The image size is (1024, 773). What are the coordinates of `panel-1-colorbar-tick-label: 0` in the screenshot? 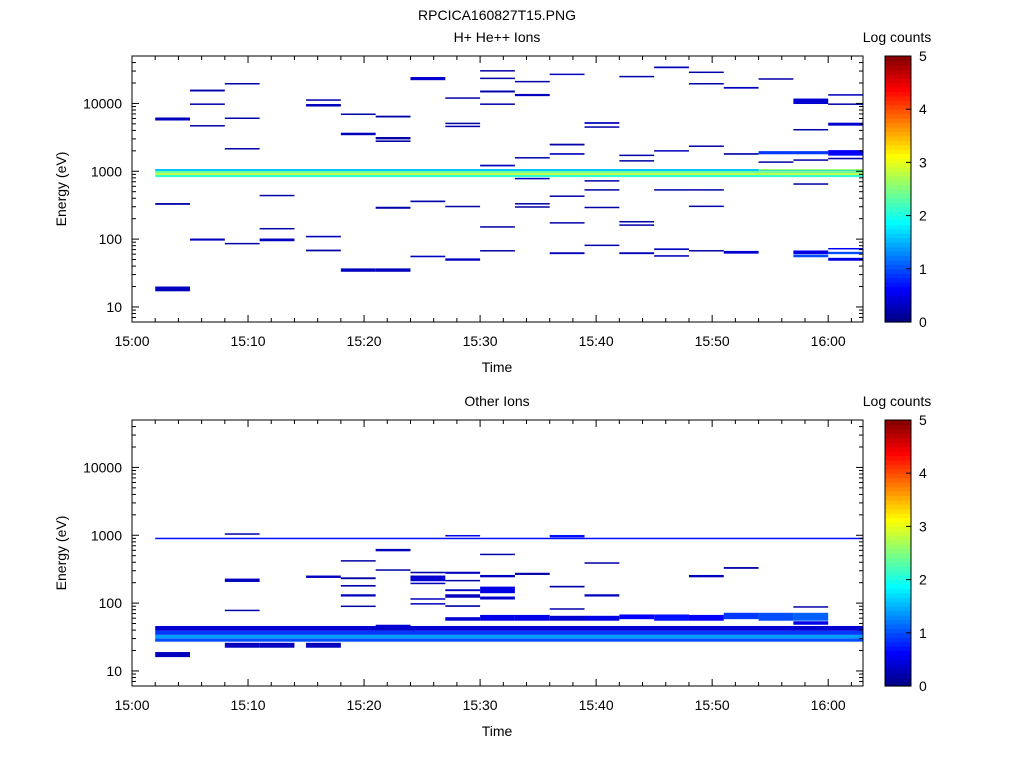 It's located at (923, 322).